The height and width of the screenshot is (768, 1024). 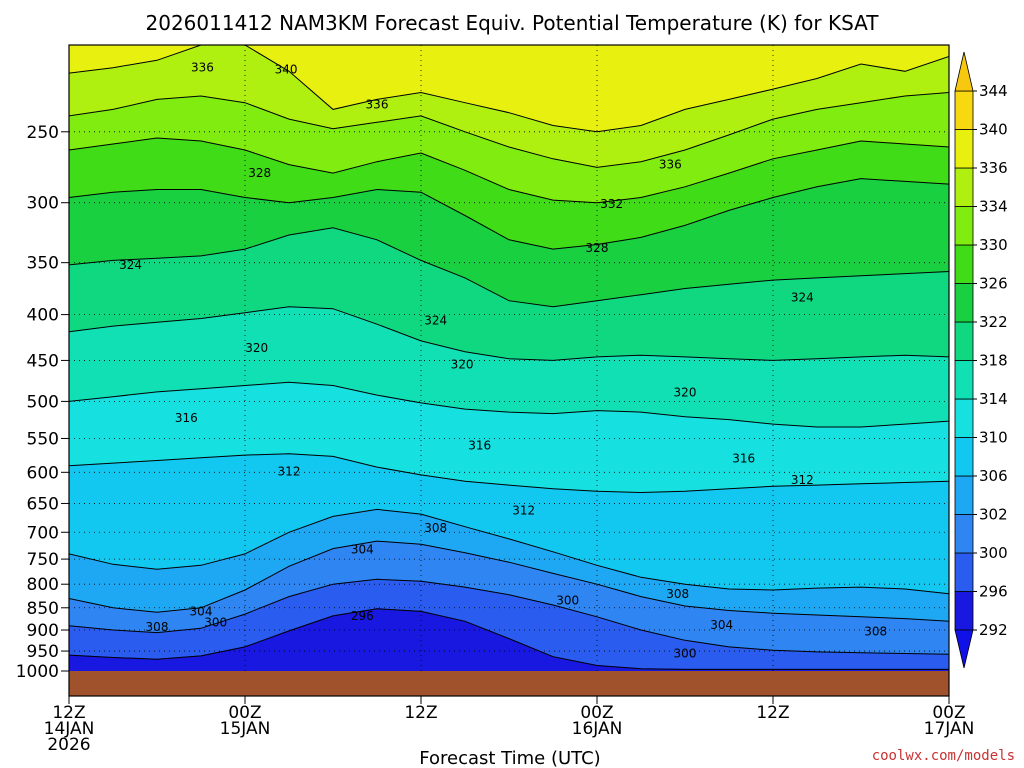 I want to click on colorbar-label: 302, so click(x=993, y=515).